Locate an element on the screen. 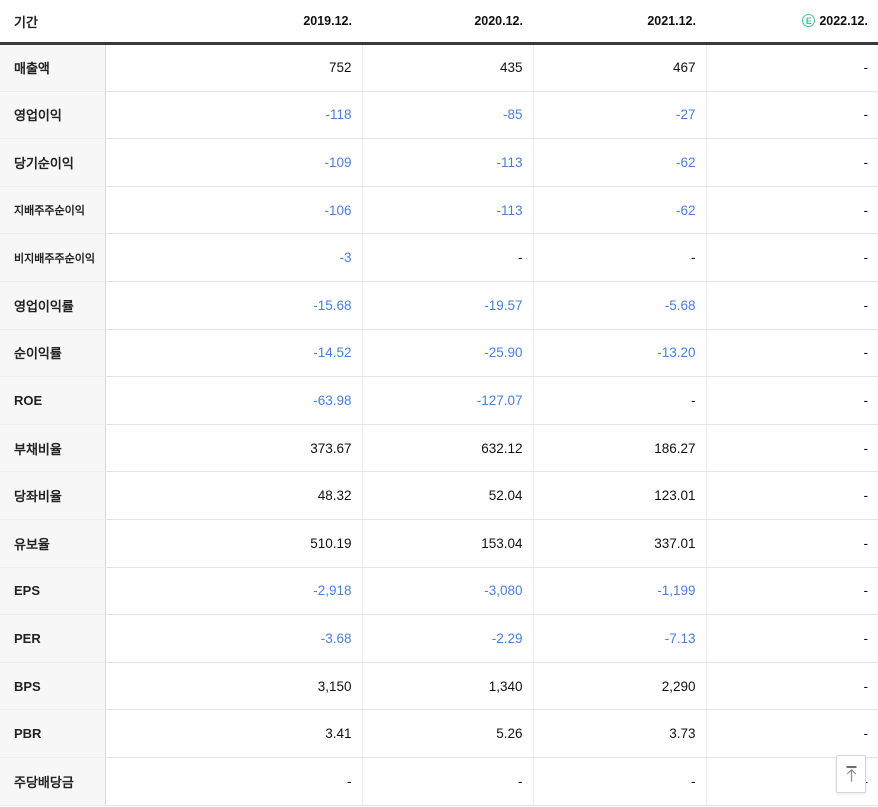  row-label: ROE is located at coordinates (53, 400).